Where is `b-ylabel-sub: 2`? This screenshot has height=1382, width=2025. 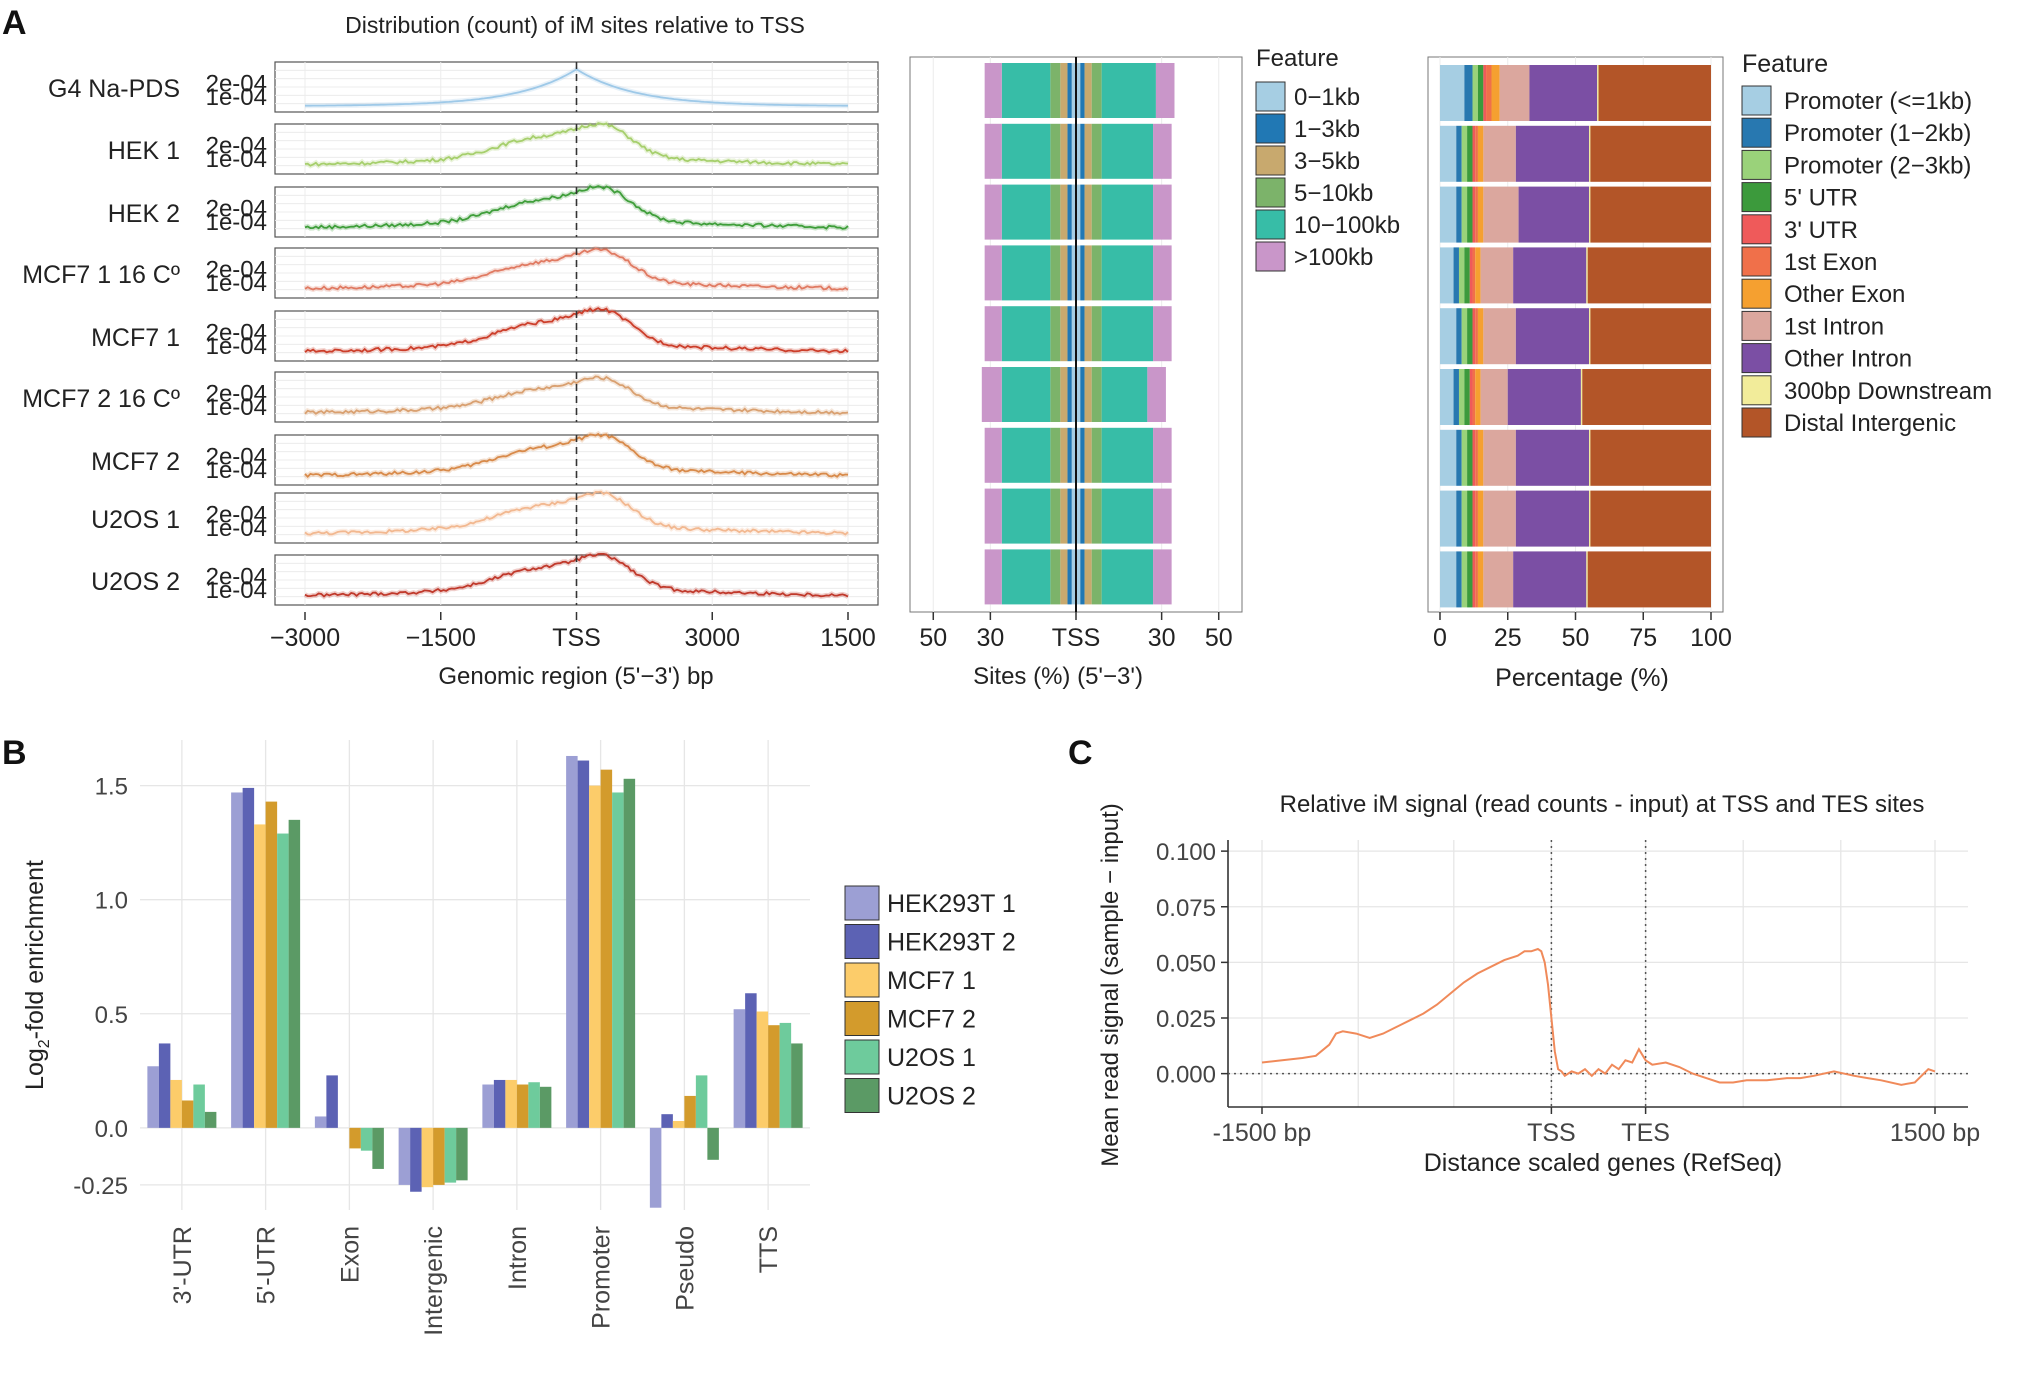 b-ylabel-sub: 2 is located at coordinates (44, 1043).